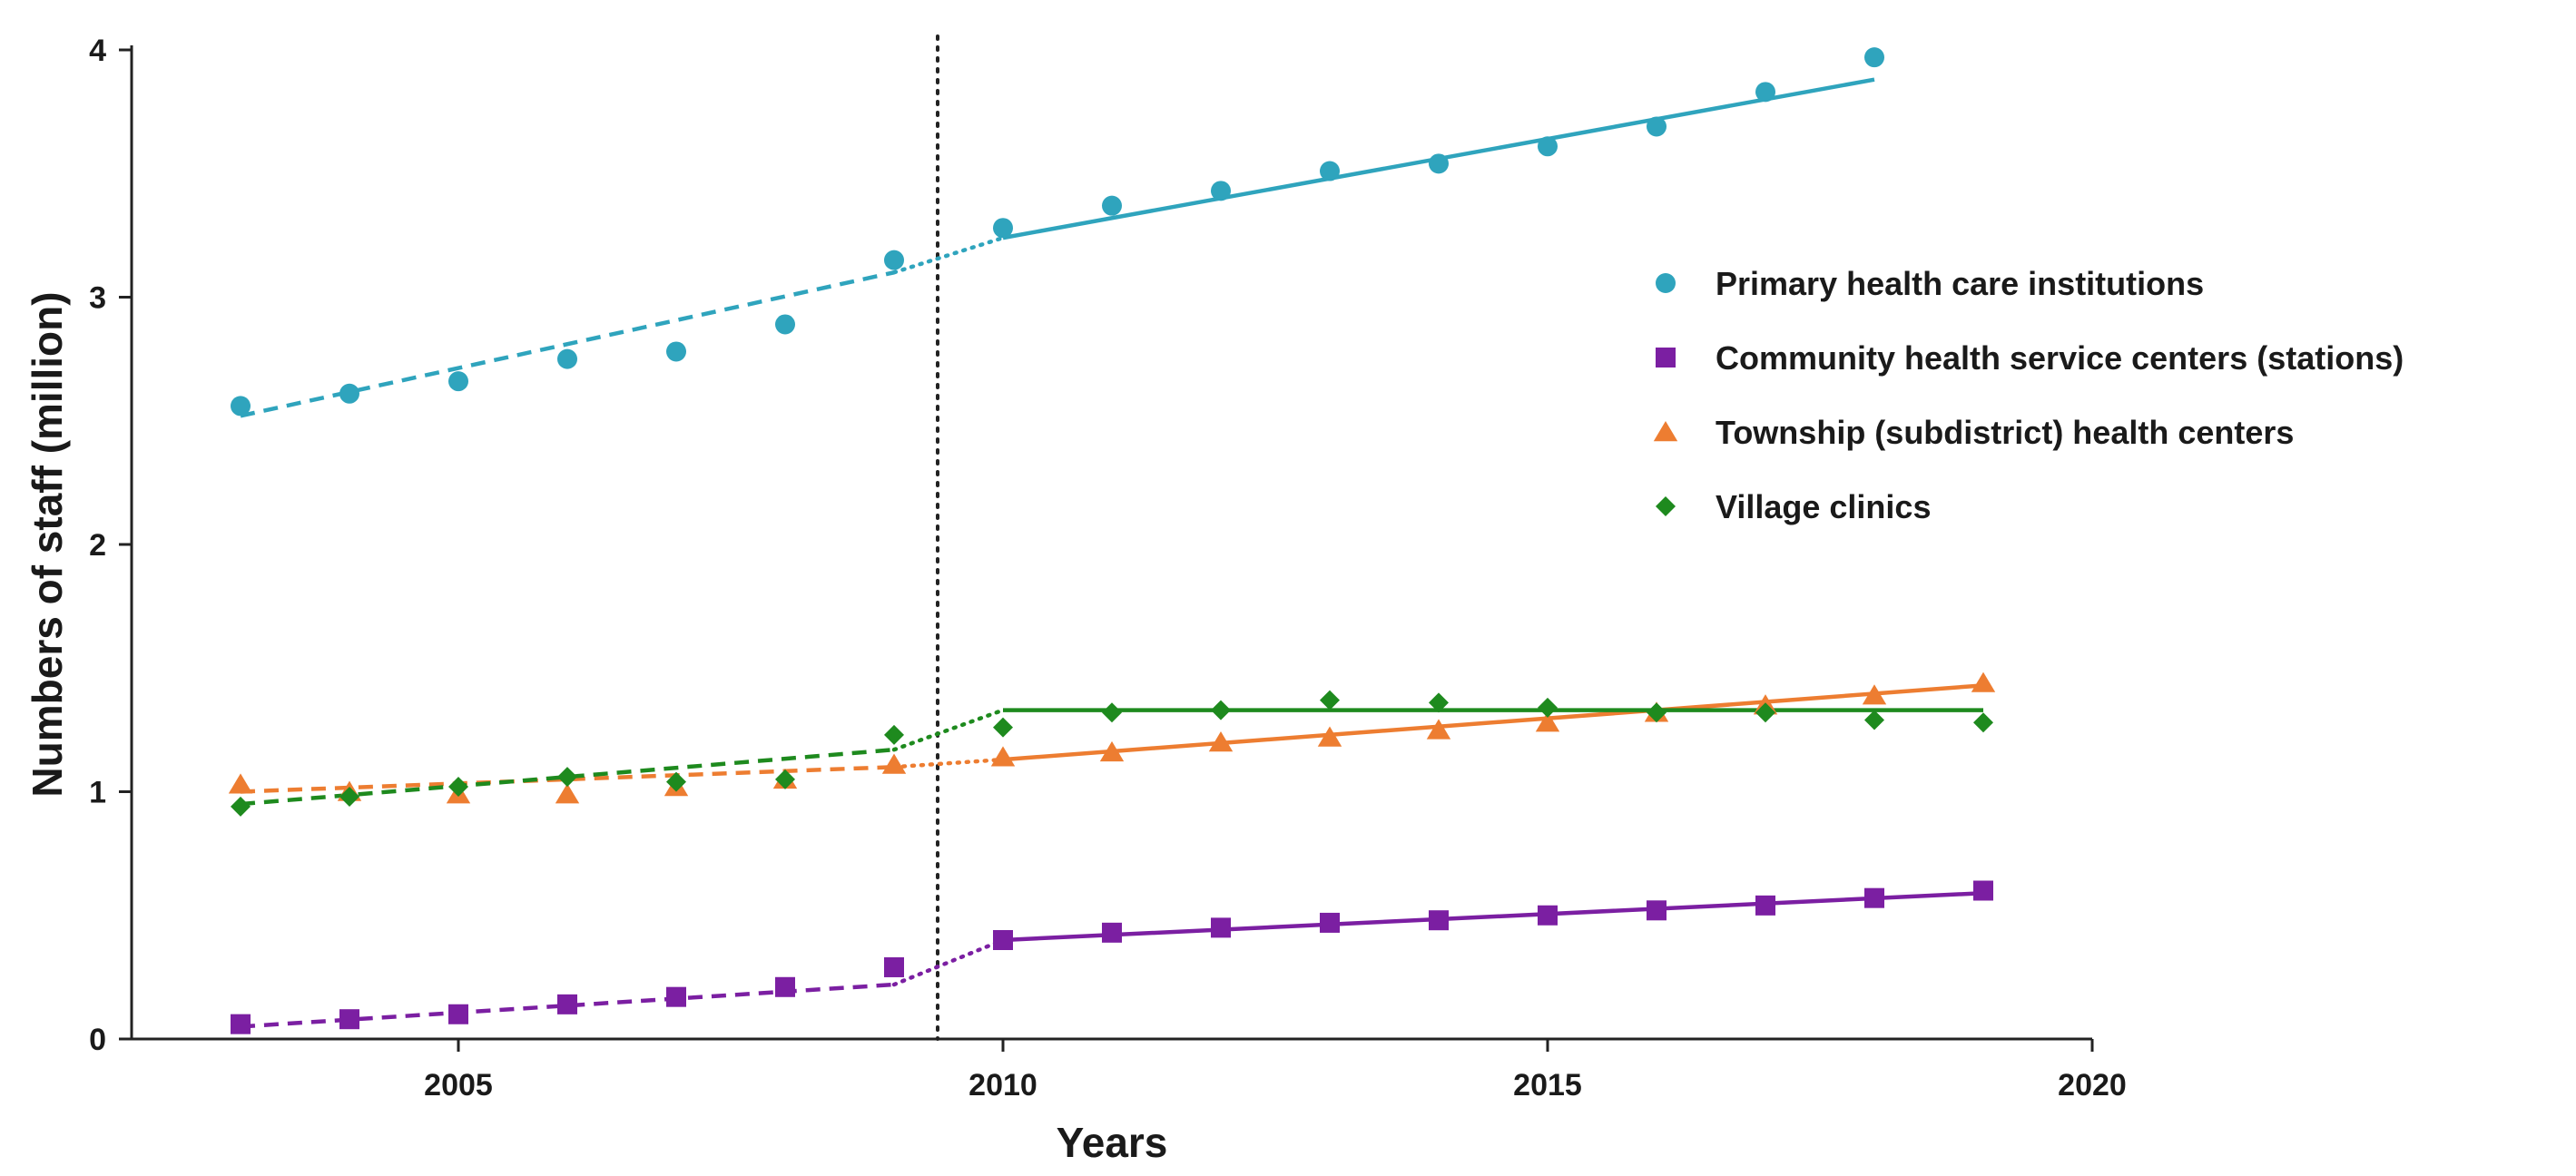  What do you see at coordinates (1547, 1085) in the screenshot?
I see `x-tick-label: 2015` at bounding box center [1547, 1085].